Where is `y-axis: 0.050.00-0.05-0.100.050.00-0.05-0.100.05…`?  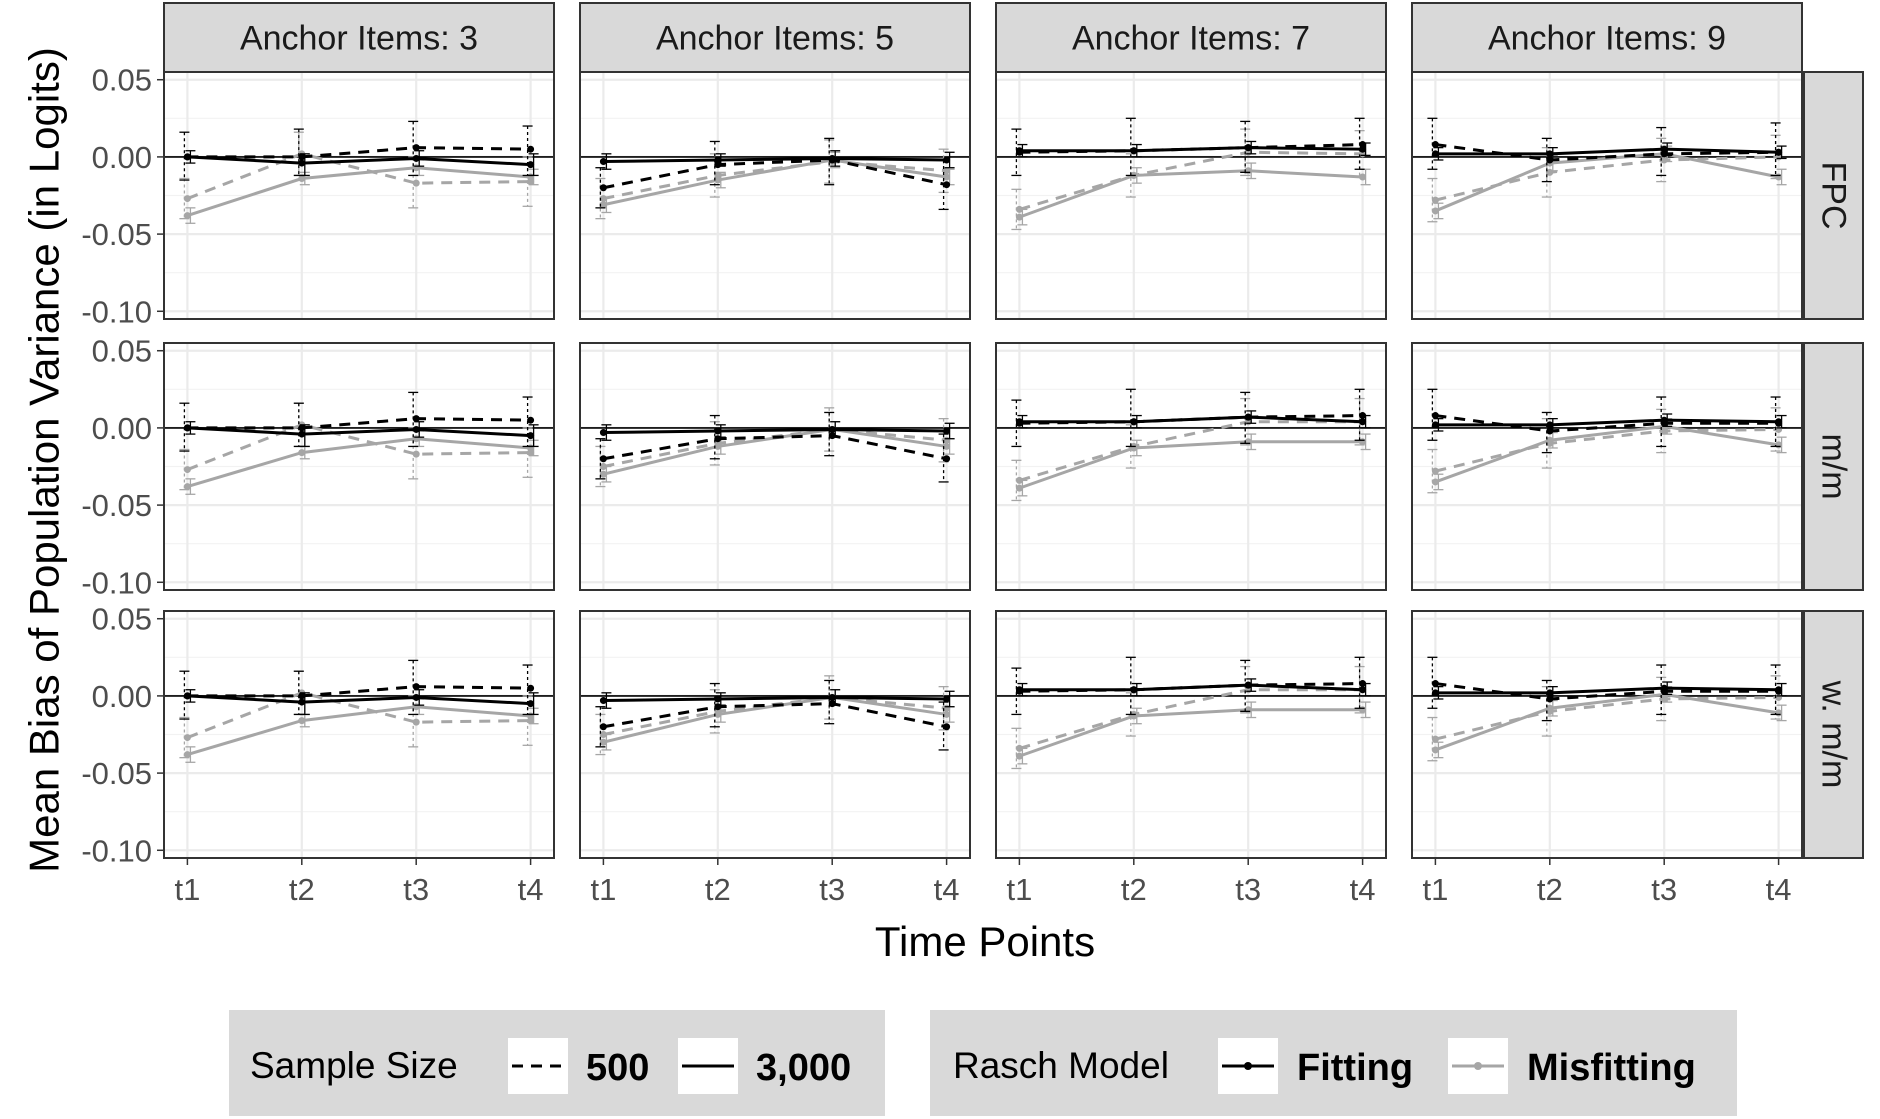 y-axis: 0.050.00-0.05-0.100.050.00-0.05-0.100.05… is located at coordinates (122, 465).